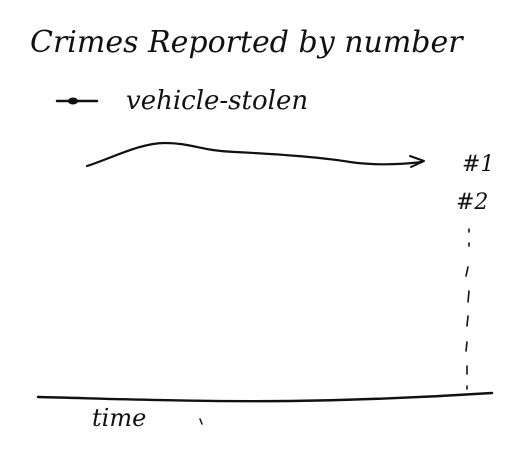 Image resolution: width=506 pixels, height=451 pixels. Describe the element at coordinates (478, 164) in the screenshot. I see `rank-label-1: #1` at that location.